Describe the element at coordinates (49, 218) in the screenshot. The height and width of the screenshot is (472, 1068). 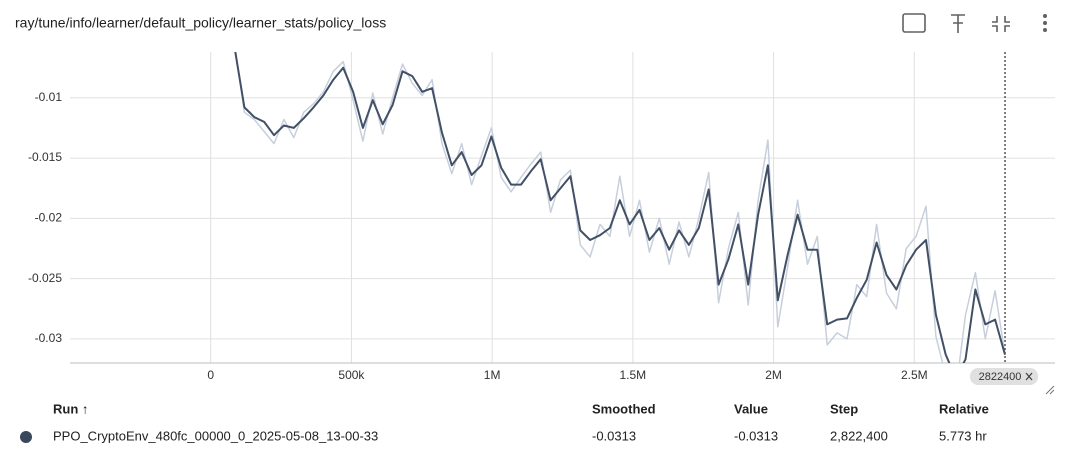
I see `y-tick-label: -0.02` at that location.